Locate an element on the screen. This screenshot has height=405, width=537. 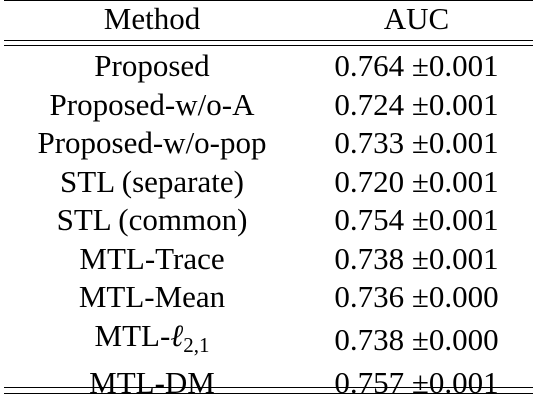
header-method: Method is located at coordinates (152, 18).